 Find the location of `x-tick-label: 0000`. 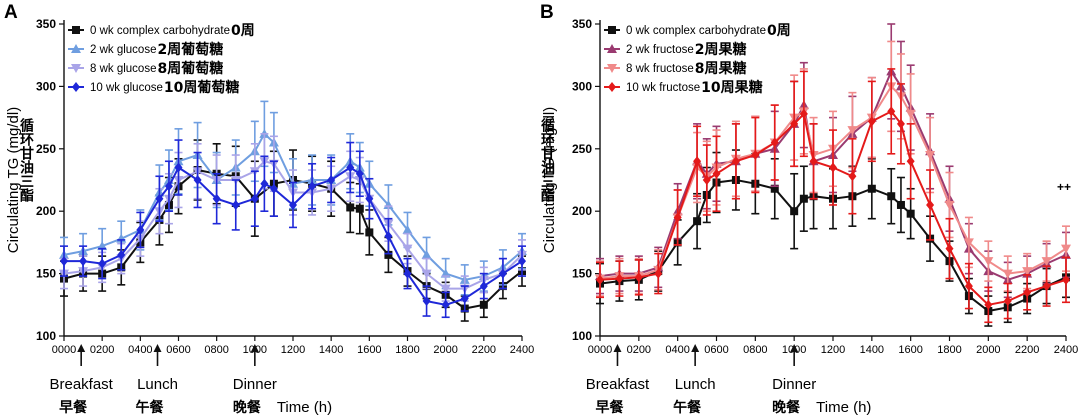

x-tick-label: 0000 is located at coordinates (600, 350).